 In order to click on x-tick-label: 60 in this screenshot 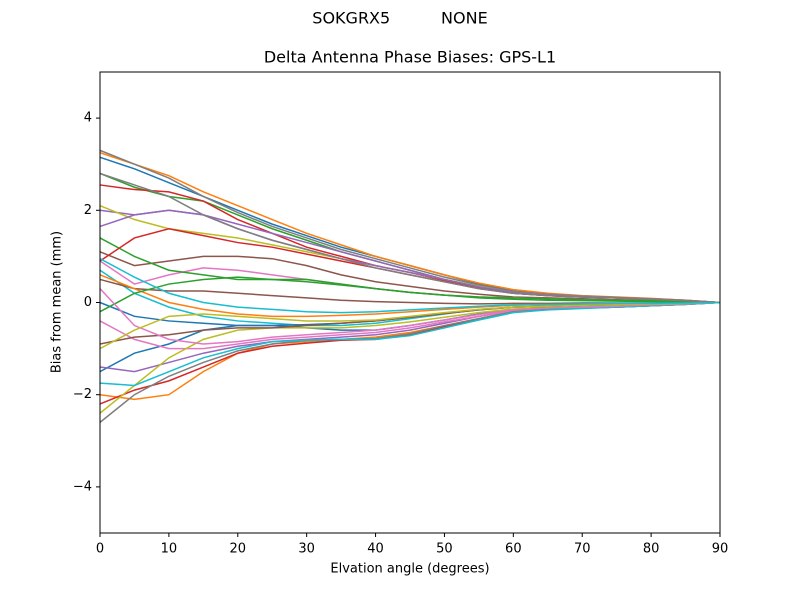, I will do `click(513, 549)`.